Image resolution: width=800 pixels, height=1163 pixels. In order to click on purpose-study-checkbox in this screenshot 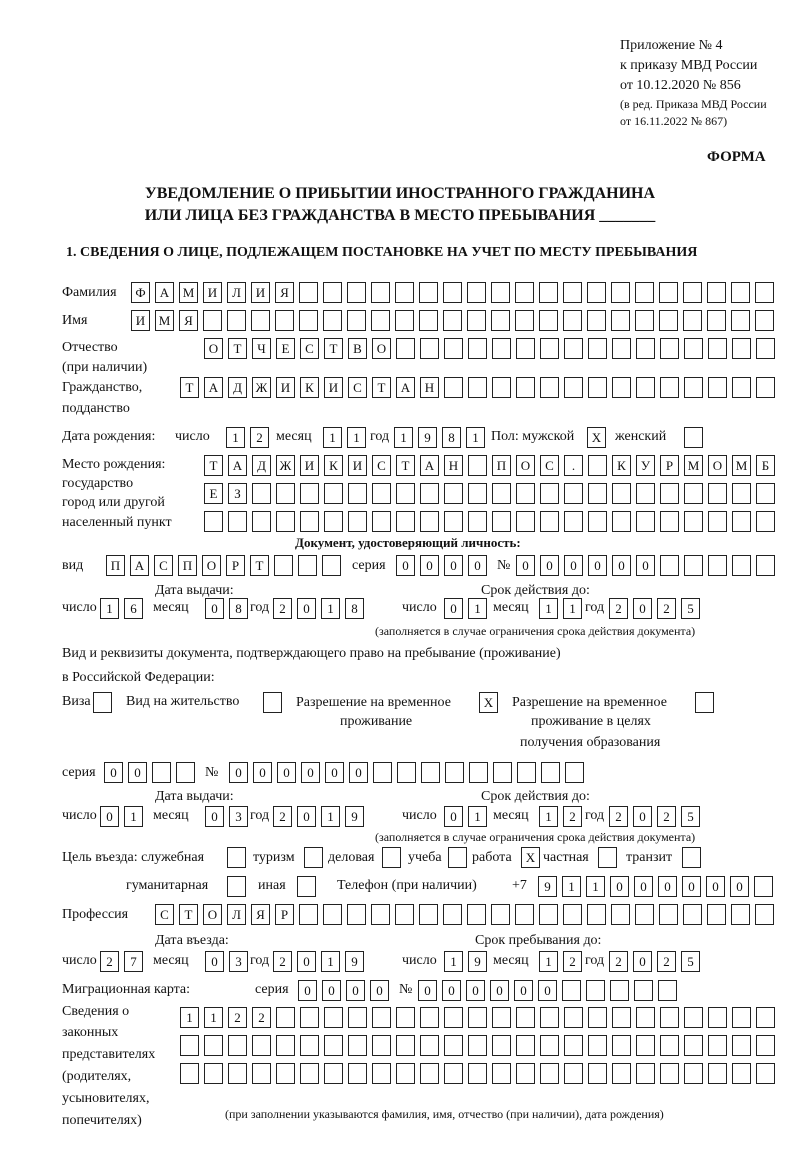, I will do `click(460, 857)`.